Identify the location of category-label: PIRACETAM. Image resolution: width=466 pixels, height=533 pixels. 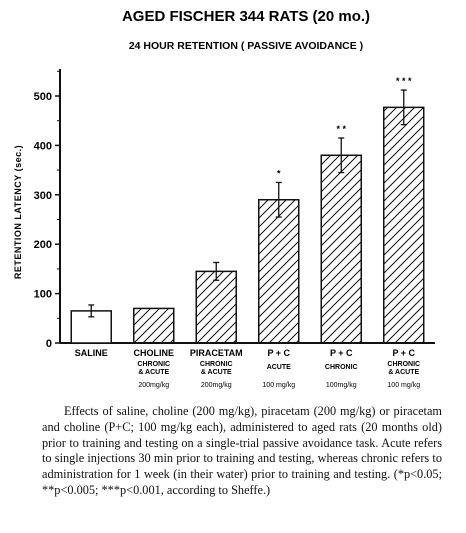
(216, 353).